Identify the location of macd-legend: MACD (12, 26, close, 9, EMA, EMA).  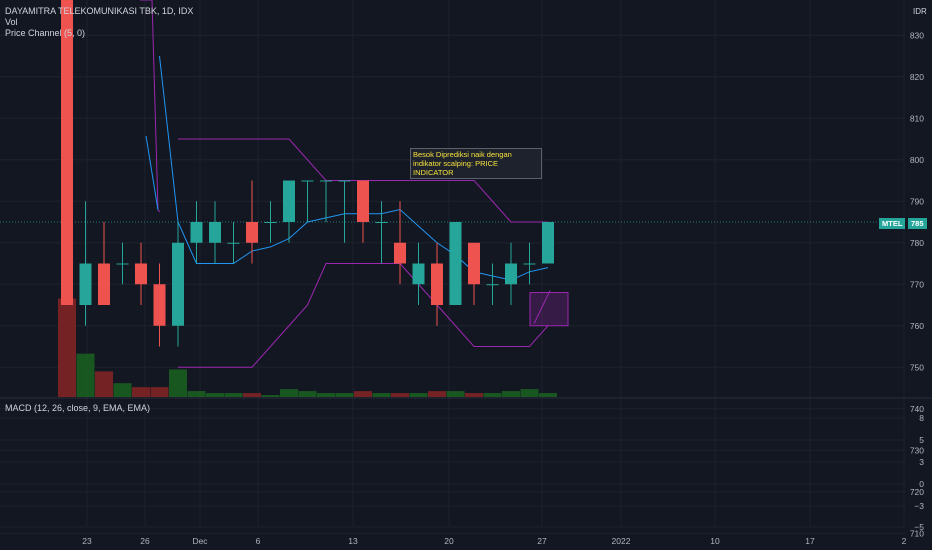
(78, 408).